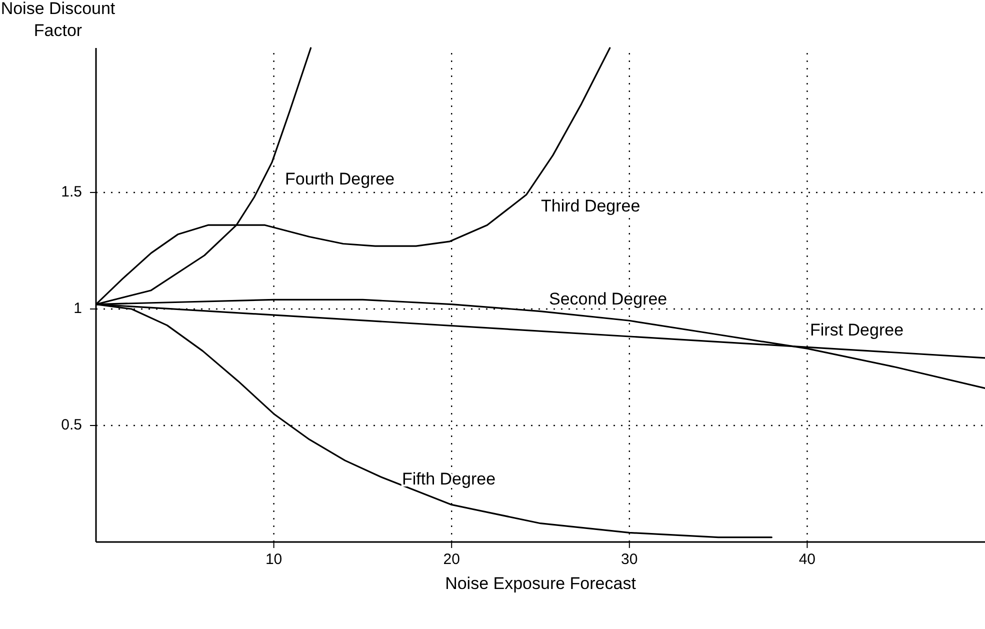 This screenshot has width=985, height=629. Describe the element at coordinates (807, 559) in the screenshot. I see `x-tick-label: 40` at that location.